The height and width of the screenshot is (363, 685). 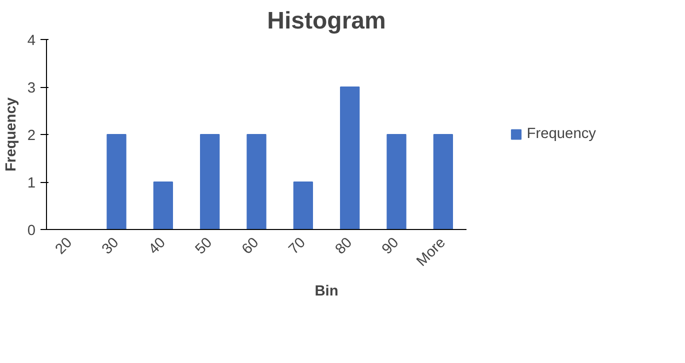 What do you see at coordinates (31, 231) in the screenshot?
I see `y-tick-label: 0` at bounding box center [31, 231].